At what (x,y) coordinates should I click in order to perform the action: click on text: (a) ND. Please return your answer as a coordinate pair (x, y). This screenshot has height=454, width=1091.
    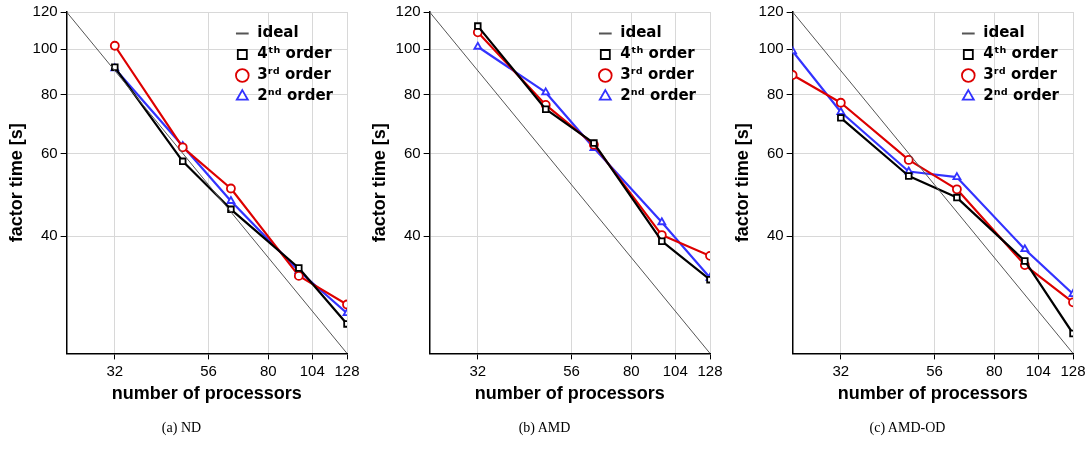
    Looking at the image, I should click on (181, 428).